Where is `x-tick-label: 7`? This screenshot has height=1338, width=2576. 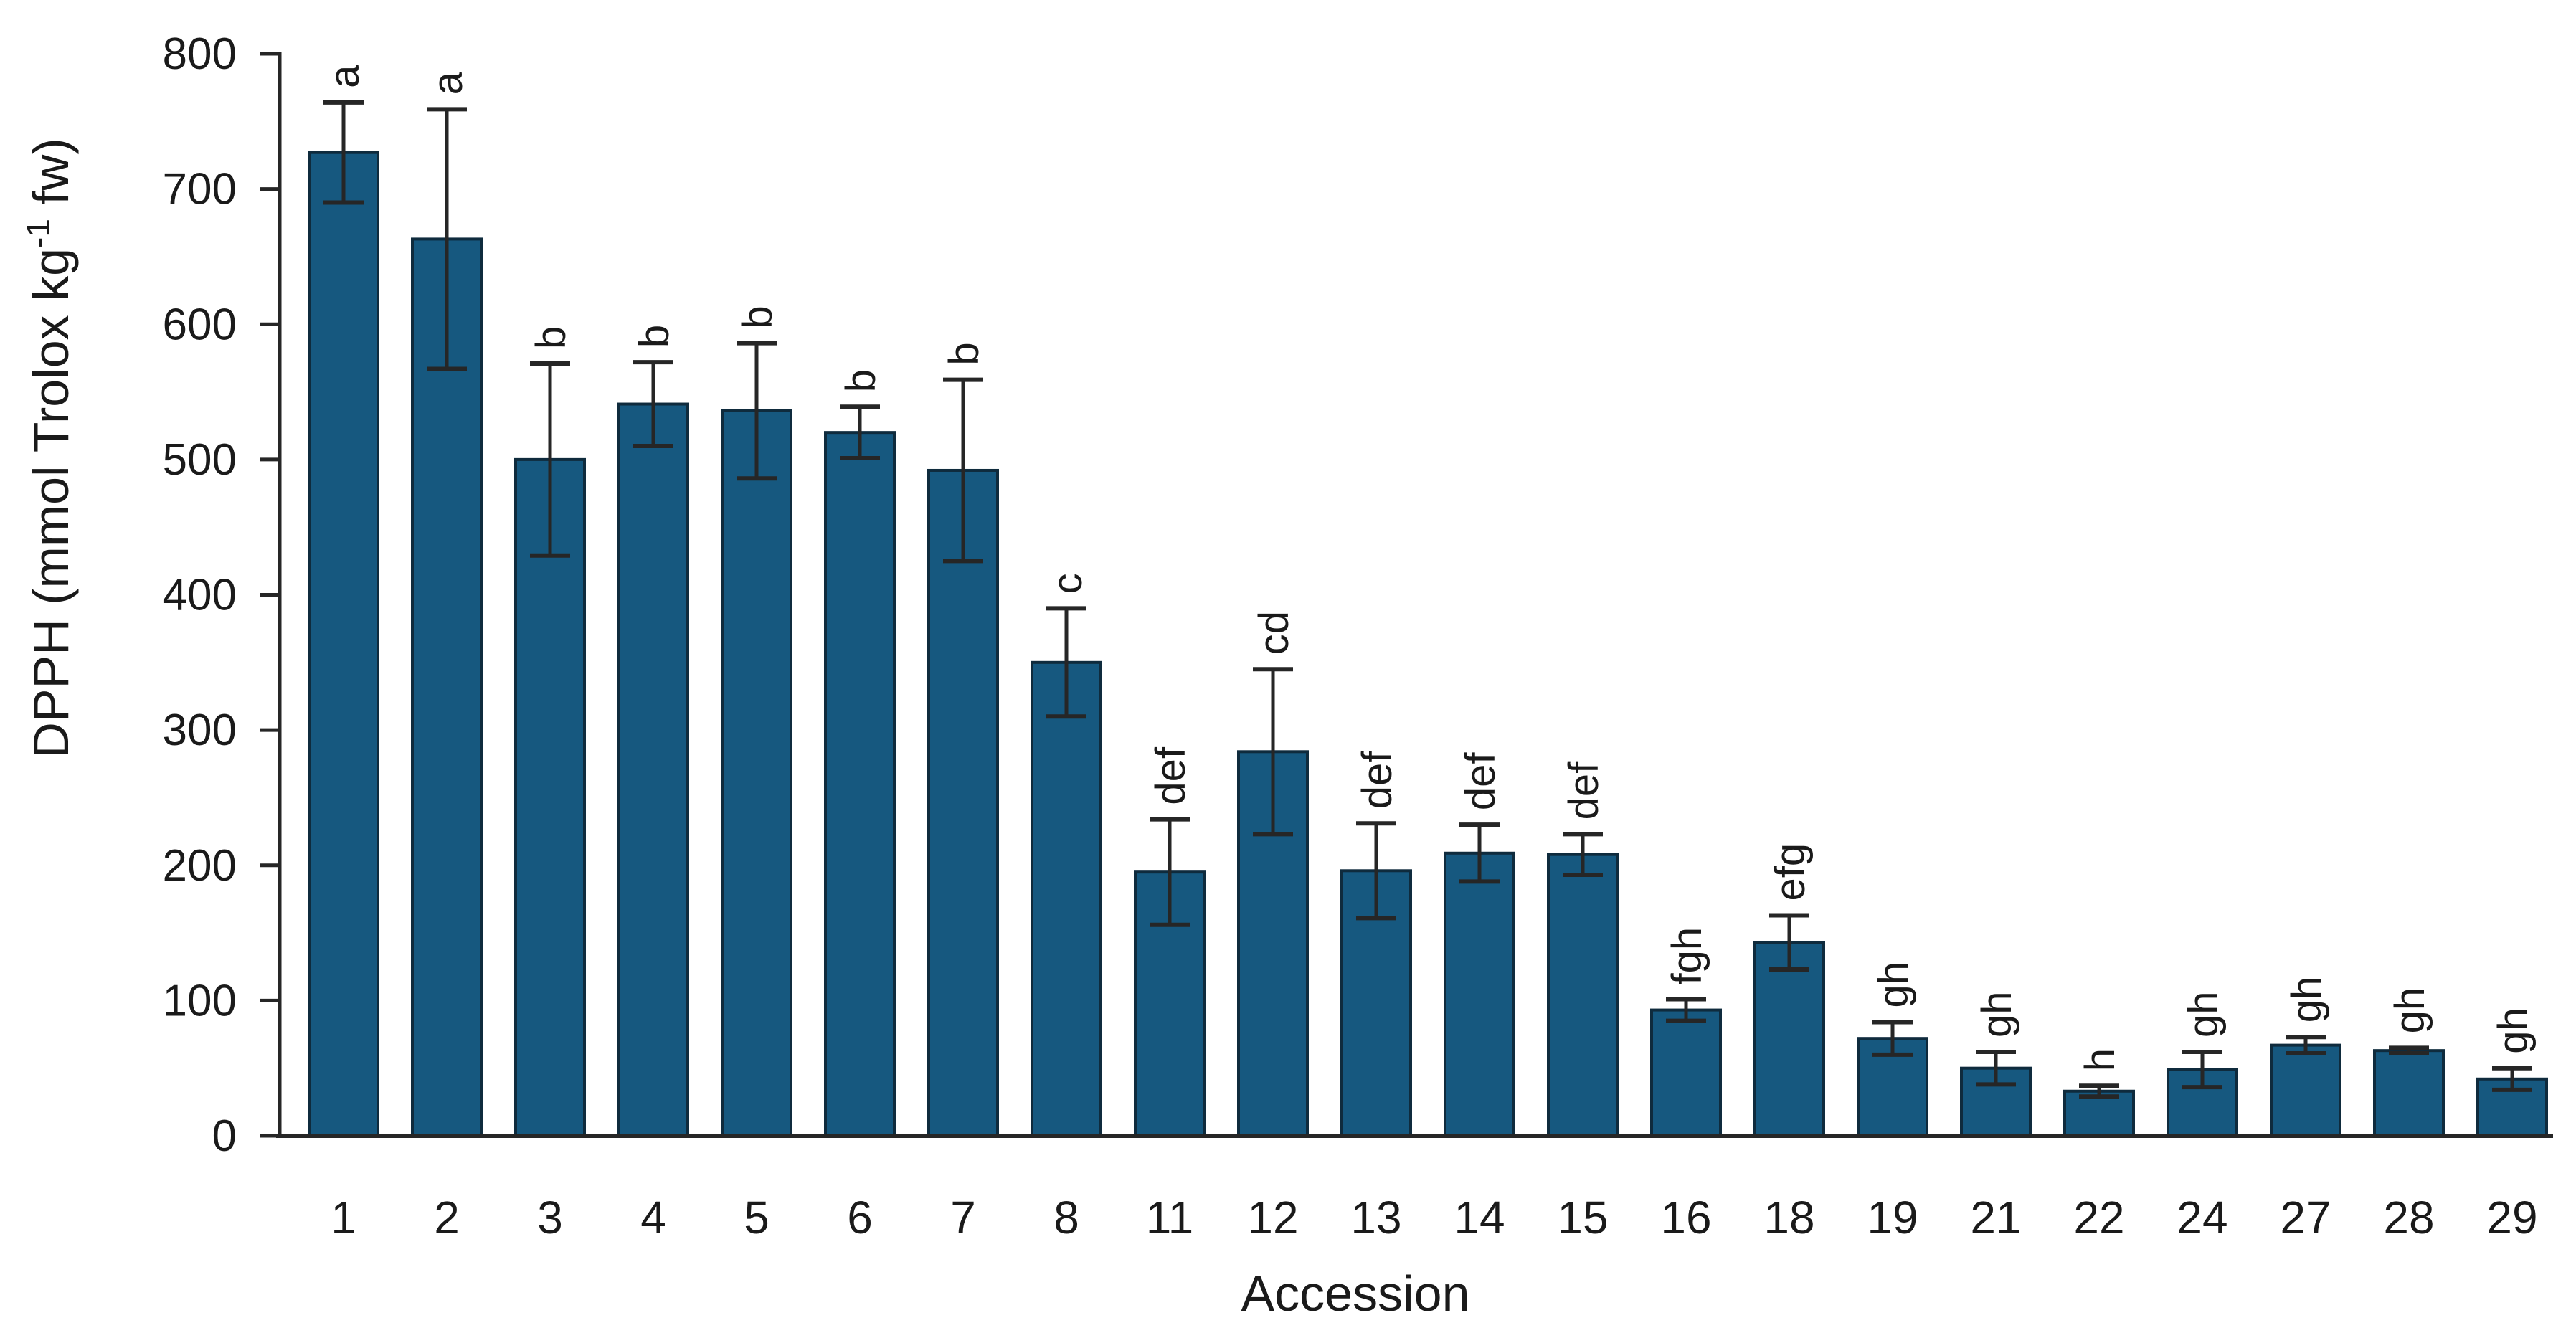
x-tick-label: 7 is located at coordinates (963, 1218).